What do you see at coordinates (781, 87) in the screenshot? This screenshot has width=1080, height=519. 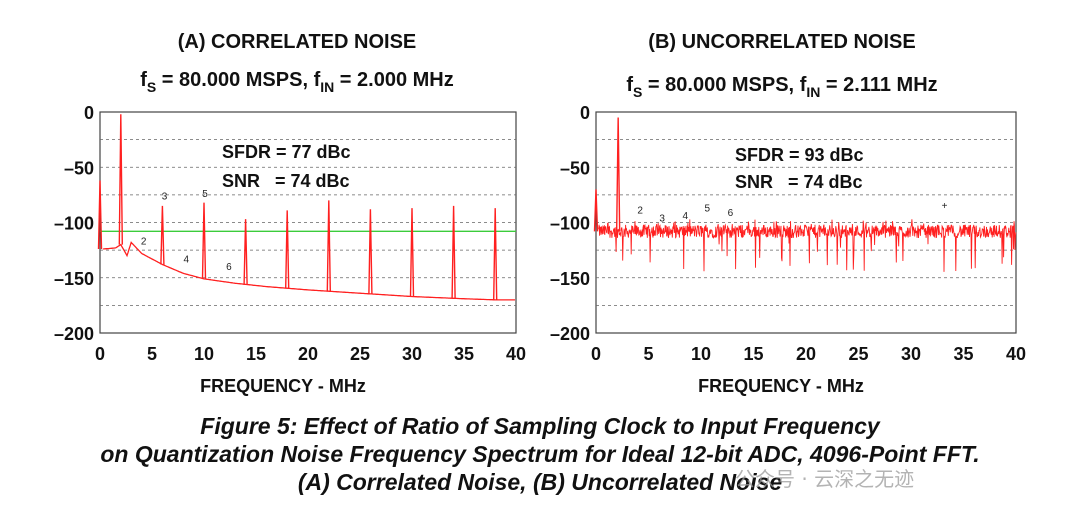 I see `chart-subtitle: fS = 80.000 MSPS, fIN = 2.111 MHz` at bounding box center [781, 87].